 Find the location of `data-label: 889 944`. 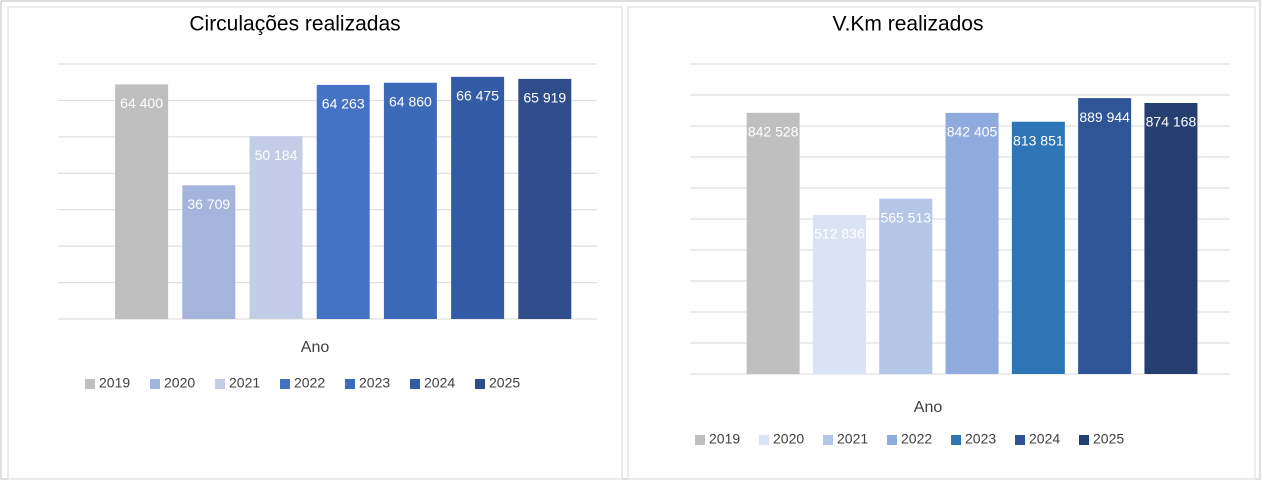

data-label: 889 944 is located at coordinates (1104, 117).